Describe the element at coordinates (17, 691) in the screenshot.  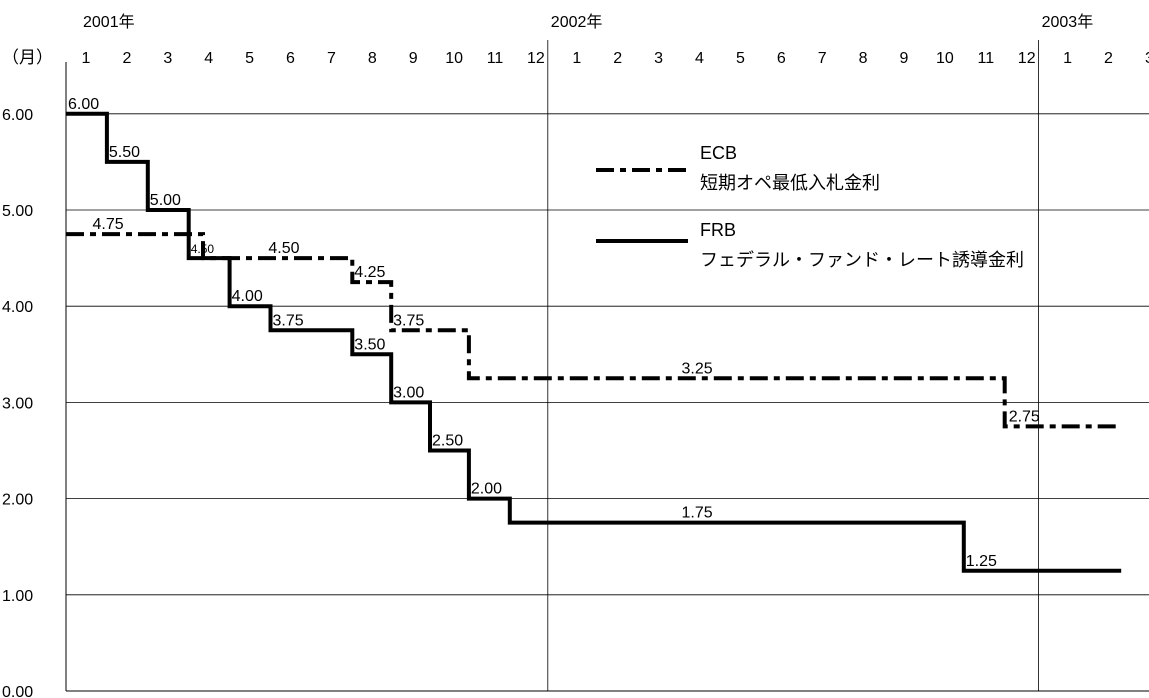
I see `y-tick-label: 0.00` at that location.